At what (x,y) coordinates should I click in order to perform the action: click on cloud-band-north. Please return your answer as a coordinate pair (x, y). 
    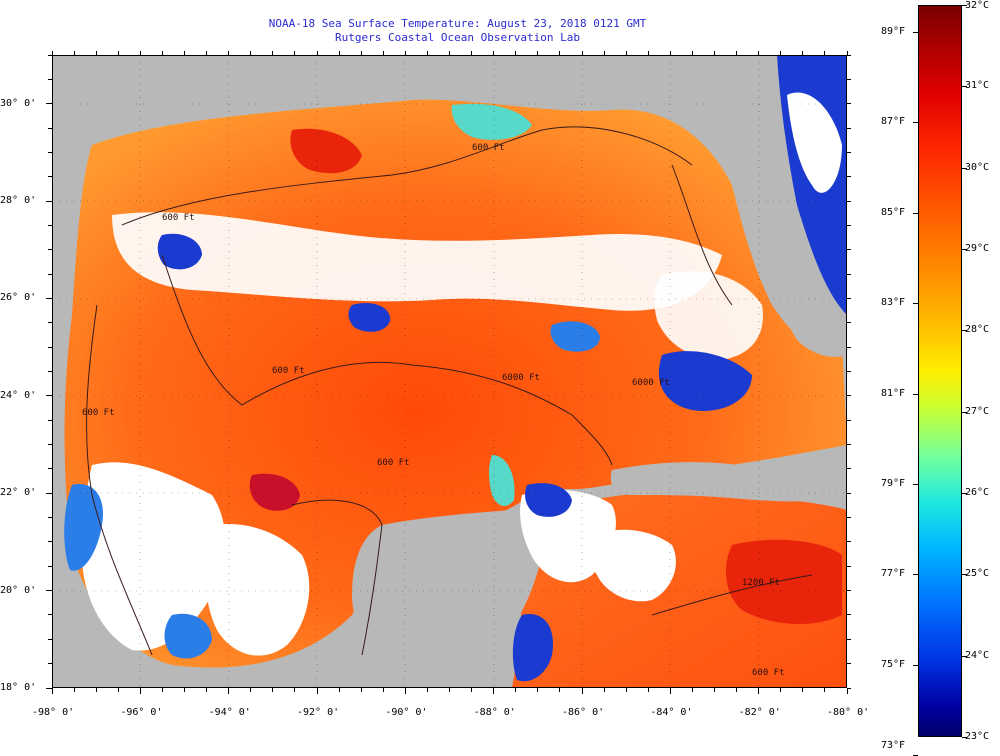
    Looking at the image, I should click on (417, 261).